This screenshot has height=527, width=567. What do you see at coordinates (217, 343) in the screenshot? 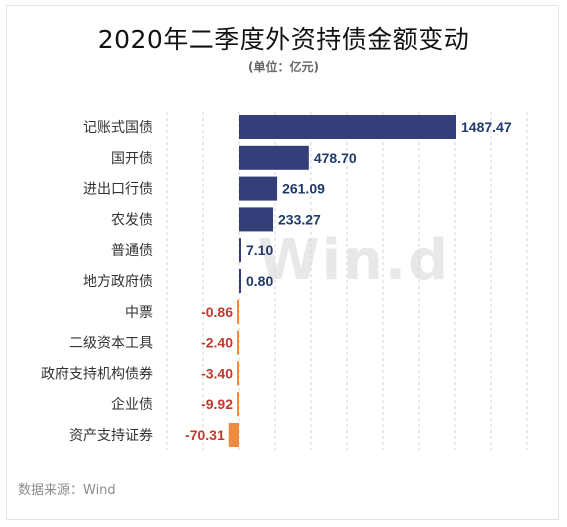
I see `value-label: -2.40` at bounding box center [217, 343].